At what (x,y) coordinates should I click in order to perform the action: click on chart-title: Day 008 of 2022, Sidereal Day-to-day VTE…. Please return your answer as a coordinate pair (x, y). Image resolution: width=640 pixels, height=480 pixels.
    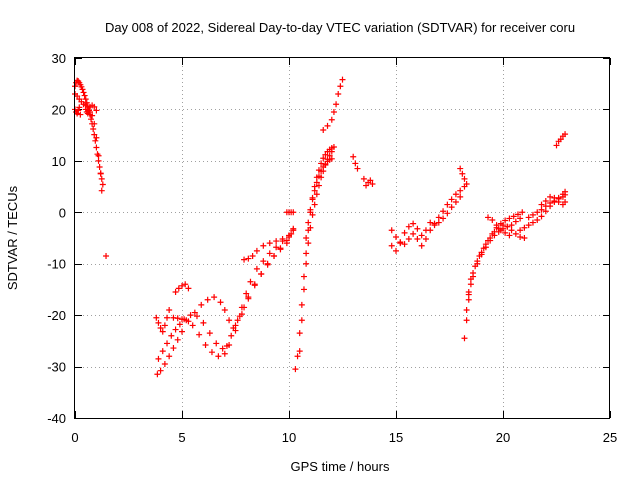
    Looking at the image, I should click on (340, 27).